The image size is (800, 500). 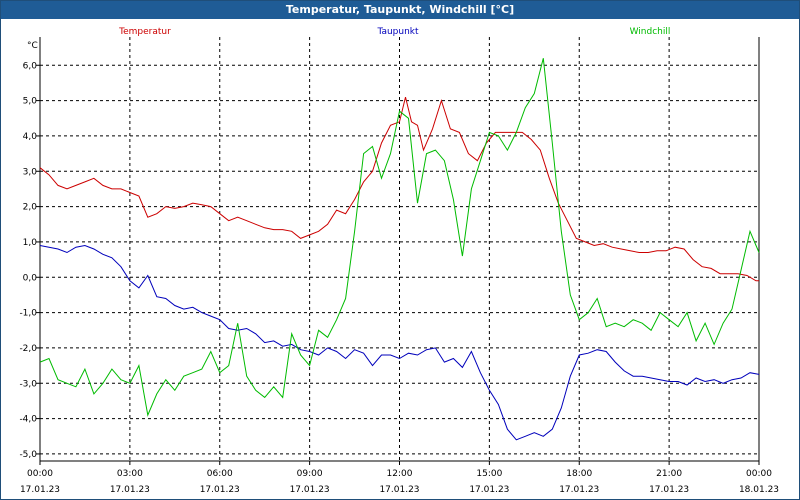 I want to click on x-tick-date: 18.01.23, so click(x=759, y=490).